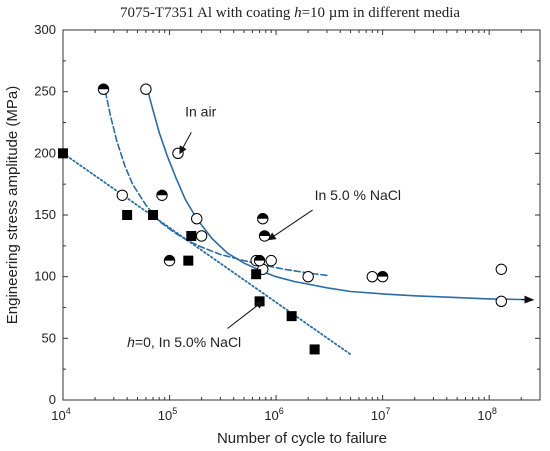 This screenshot has width=550, height=451. Describe the element at coordinates (188, 342) in the screenshot. I see `annotation-text: =0, In 5.0% NaCl` at that location.